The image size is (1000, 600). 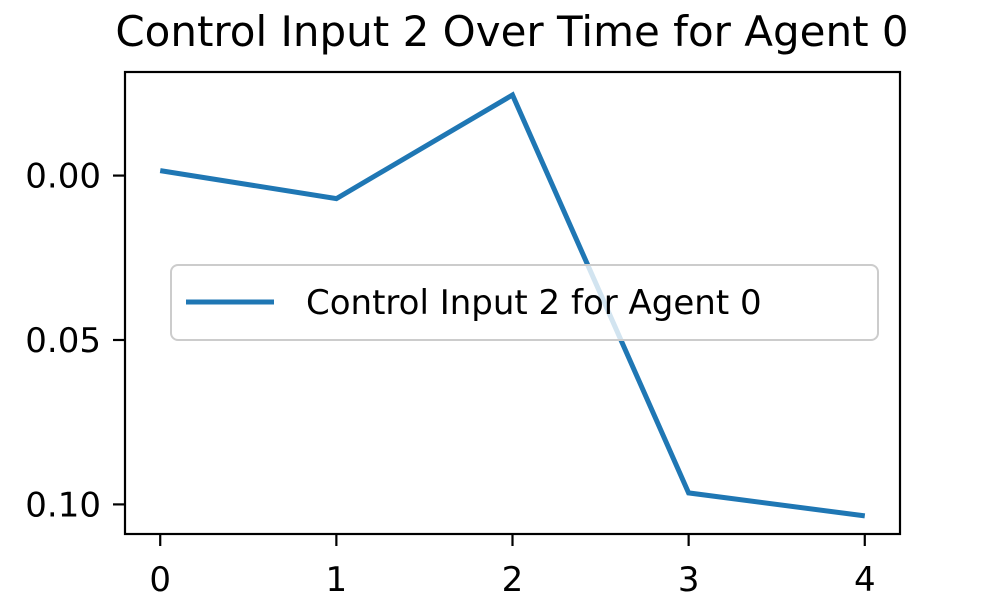 I want to click on x-tick-label: 4, so click(x=865, y=580).